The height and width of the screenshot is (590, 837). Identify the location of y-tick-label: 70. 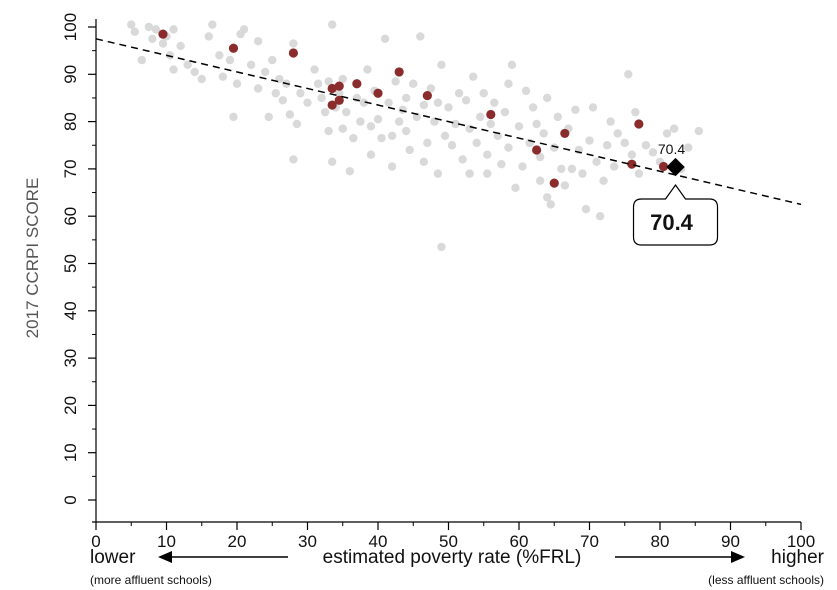
(70, 168).